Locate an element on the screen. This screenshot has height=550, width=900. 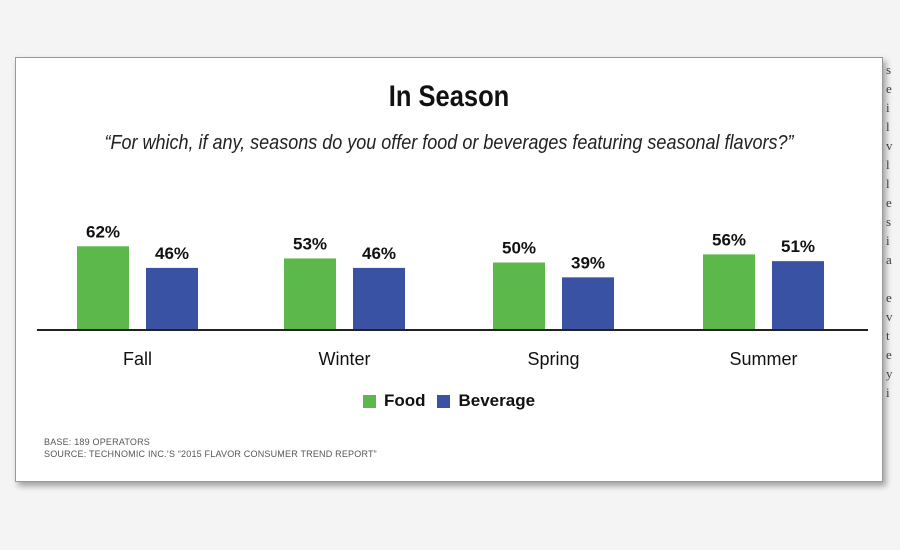
legend-item-food: Food is located at coordinates (394, 401).